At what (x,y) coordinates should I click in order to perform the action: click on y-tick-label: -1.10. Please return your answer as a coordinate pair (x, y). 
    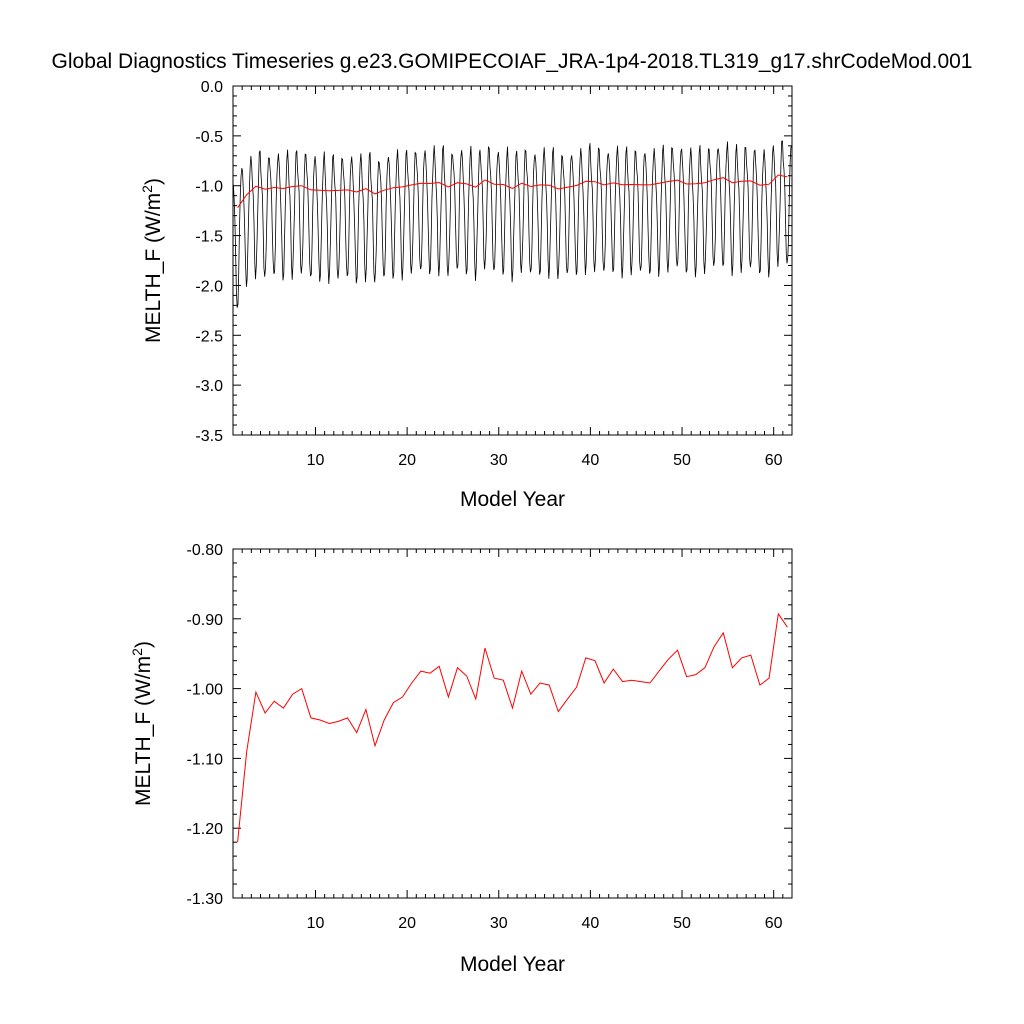
    Looking at the image, I should click on (205, 759).